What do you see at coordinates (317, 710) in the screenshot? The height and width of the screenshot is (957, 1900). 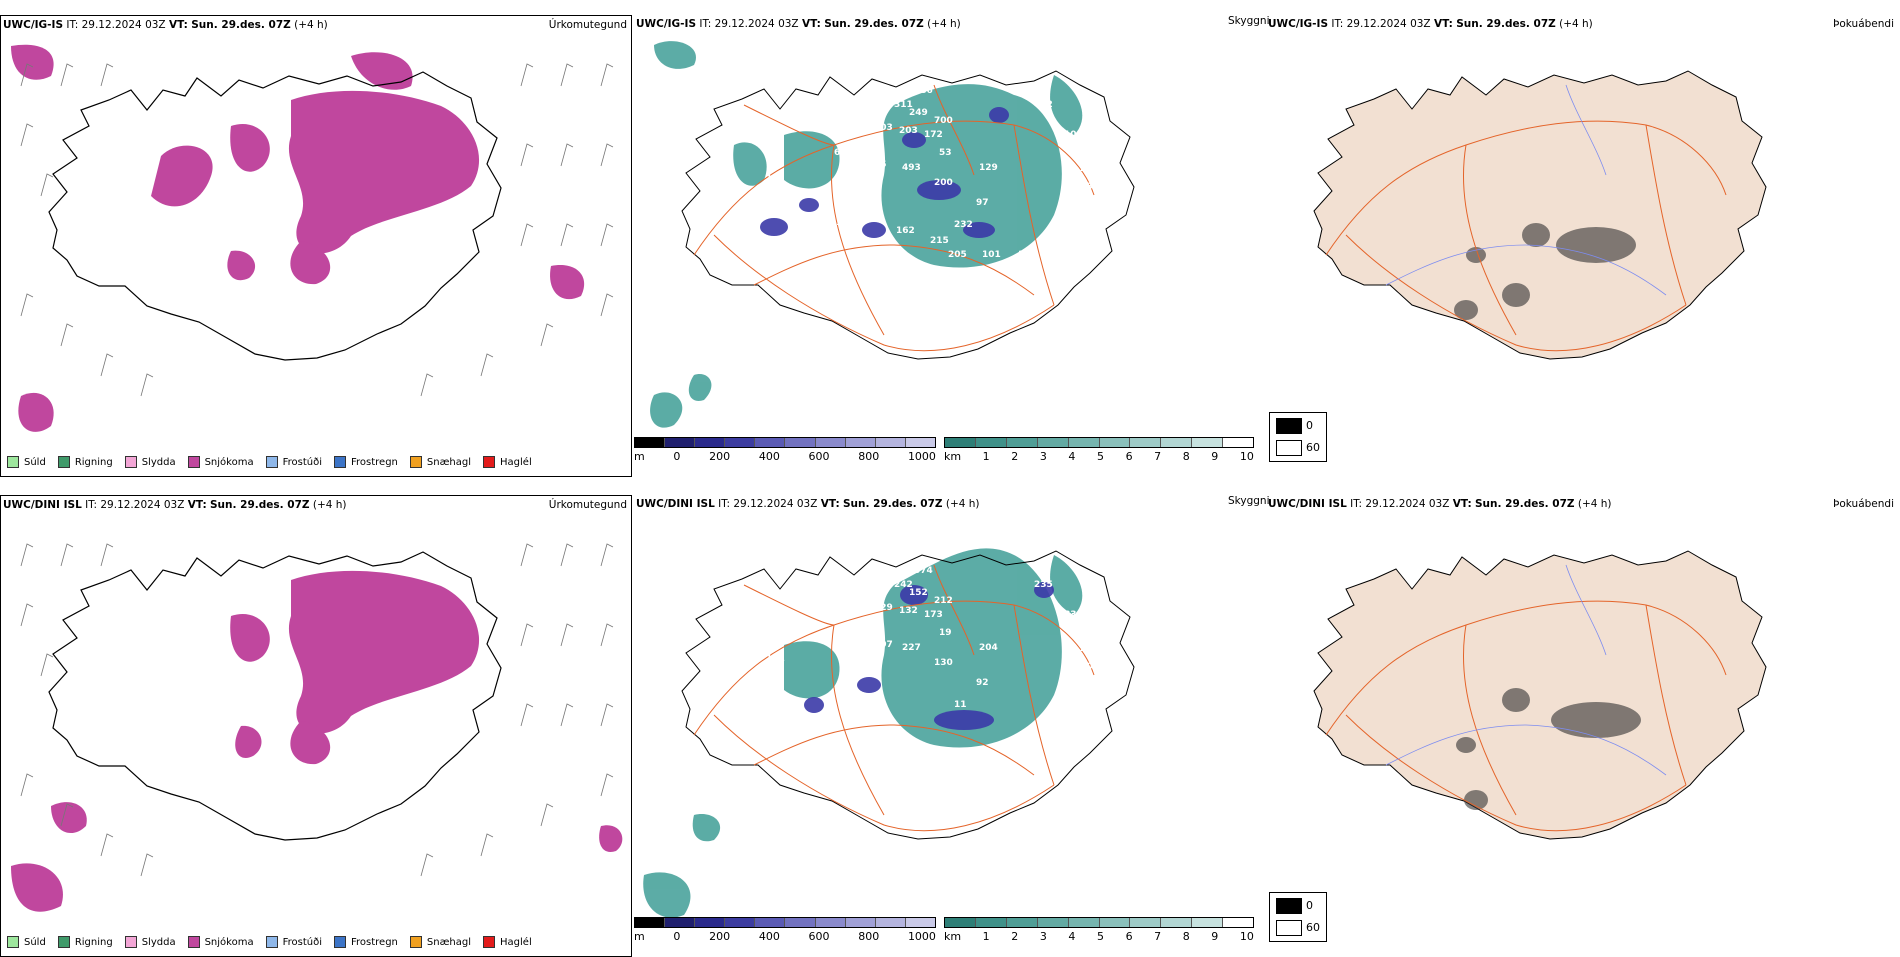 I see `wind-barbs` at bounding box center [317, 710].